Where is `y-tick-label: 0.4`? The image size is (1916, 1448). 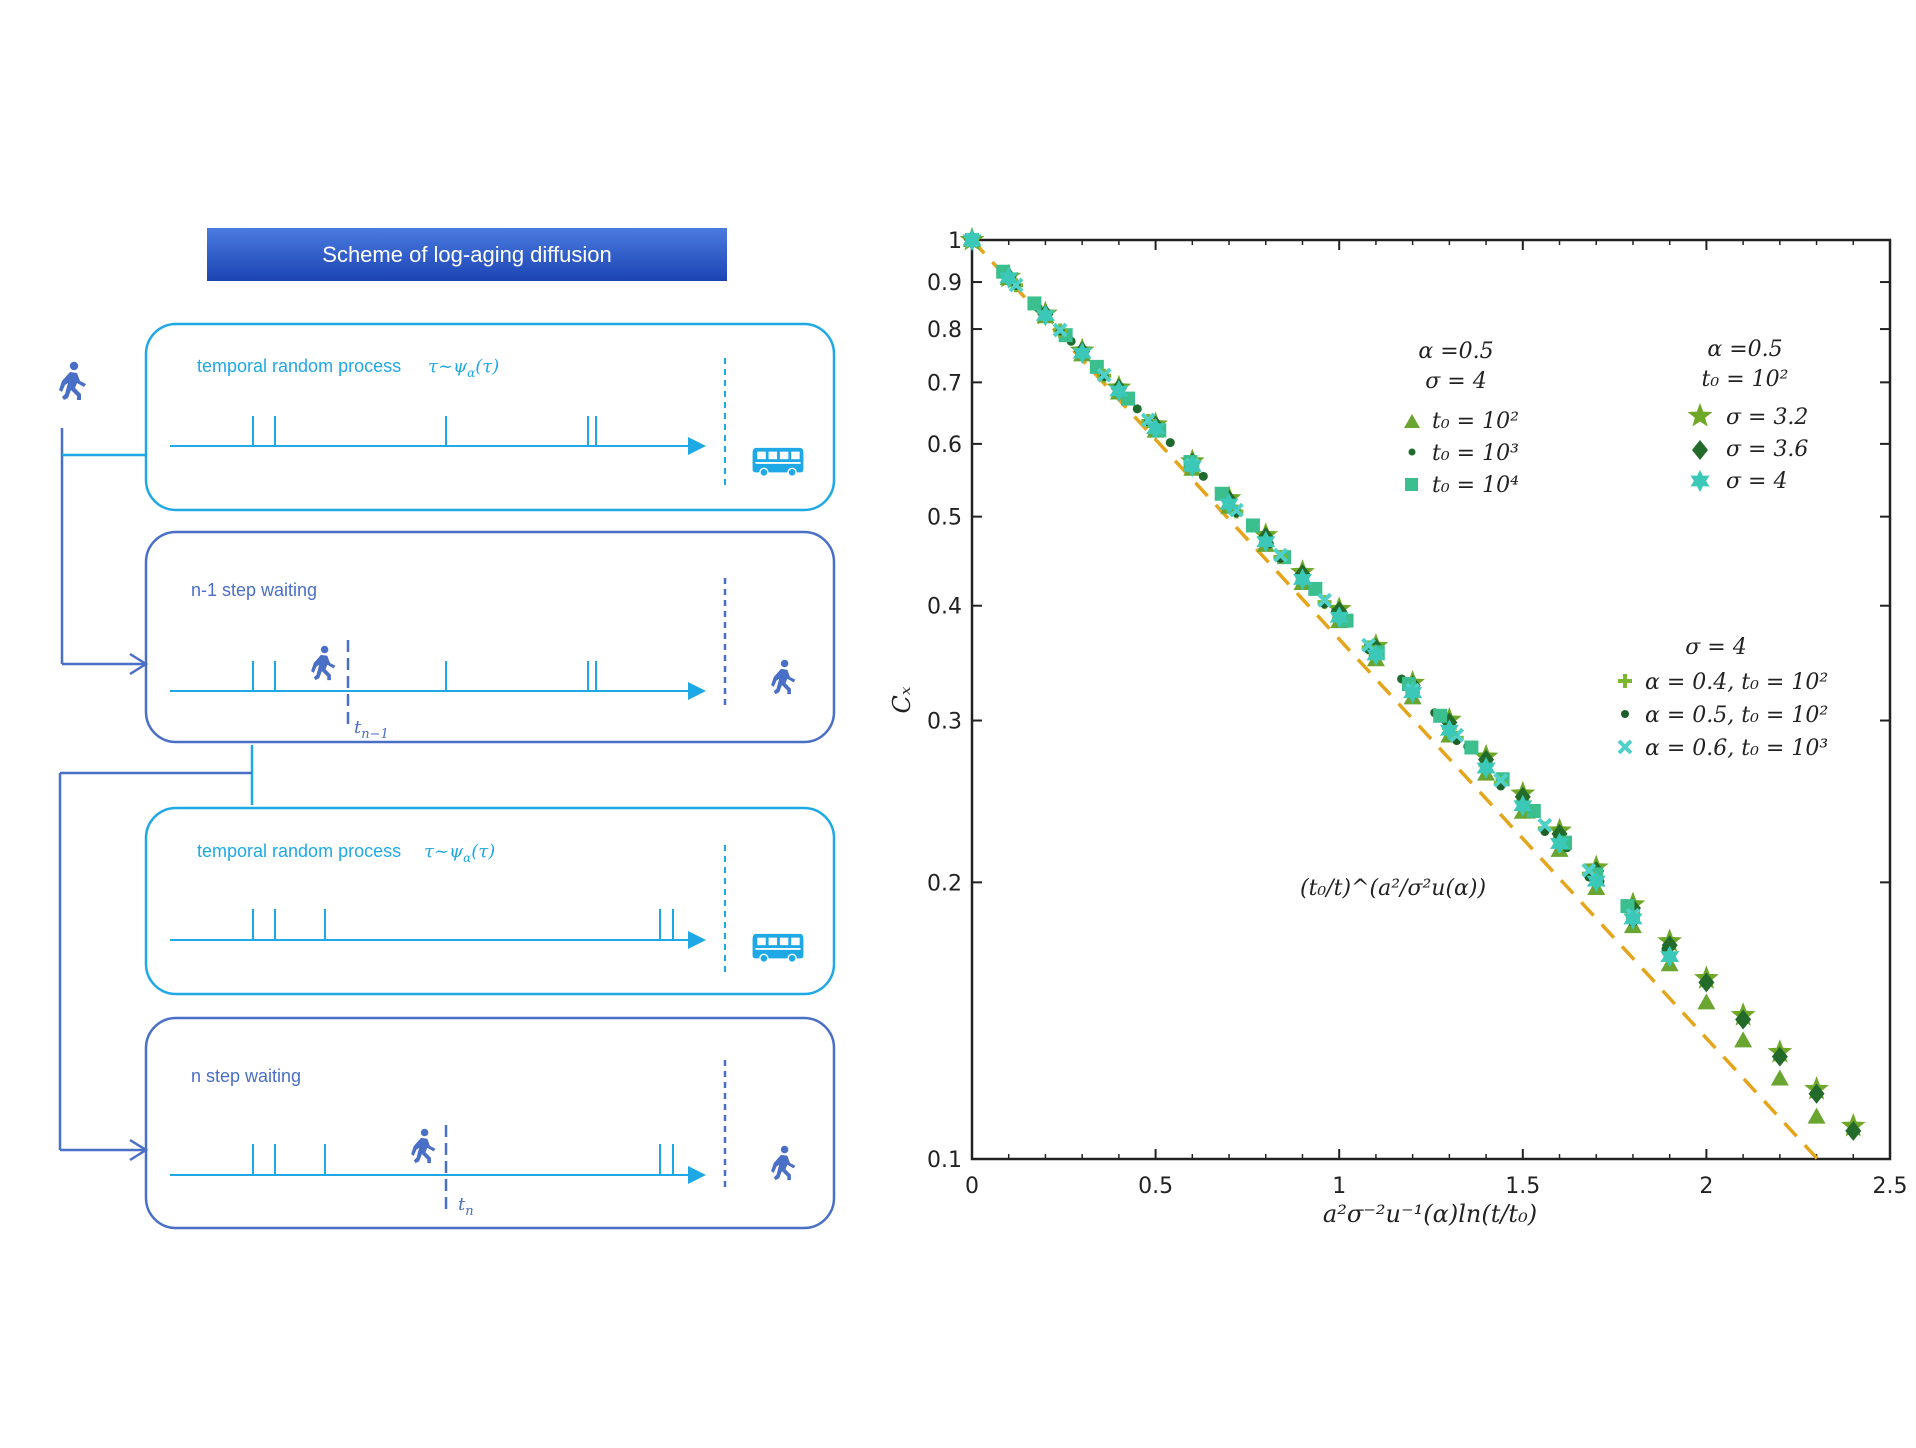 y-tick-label: 0.4 is located at coordinates (944, 607).